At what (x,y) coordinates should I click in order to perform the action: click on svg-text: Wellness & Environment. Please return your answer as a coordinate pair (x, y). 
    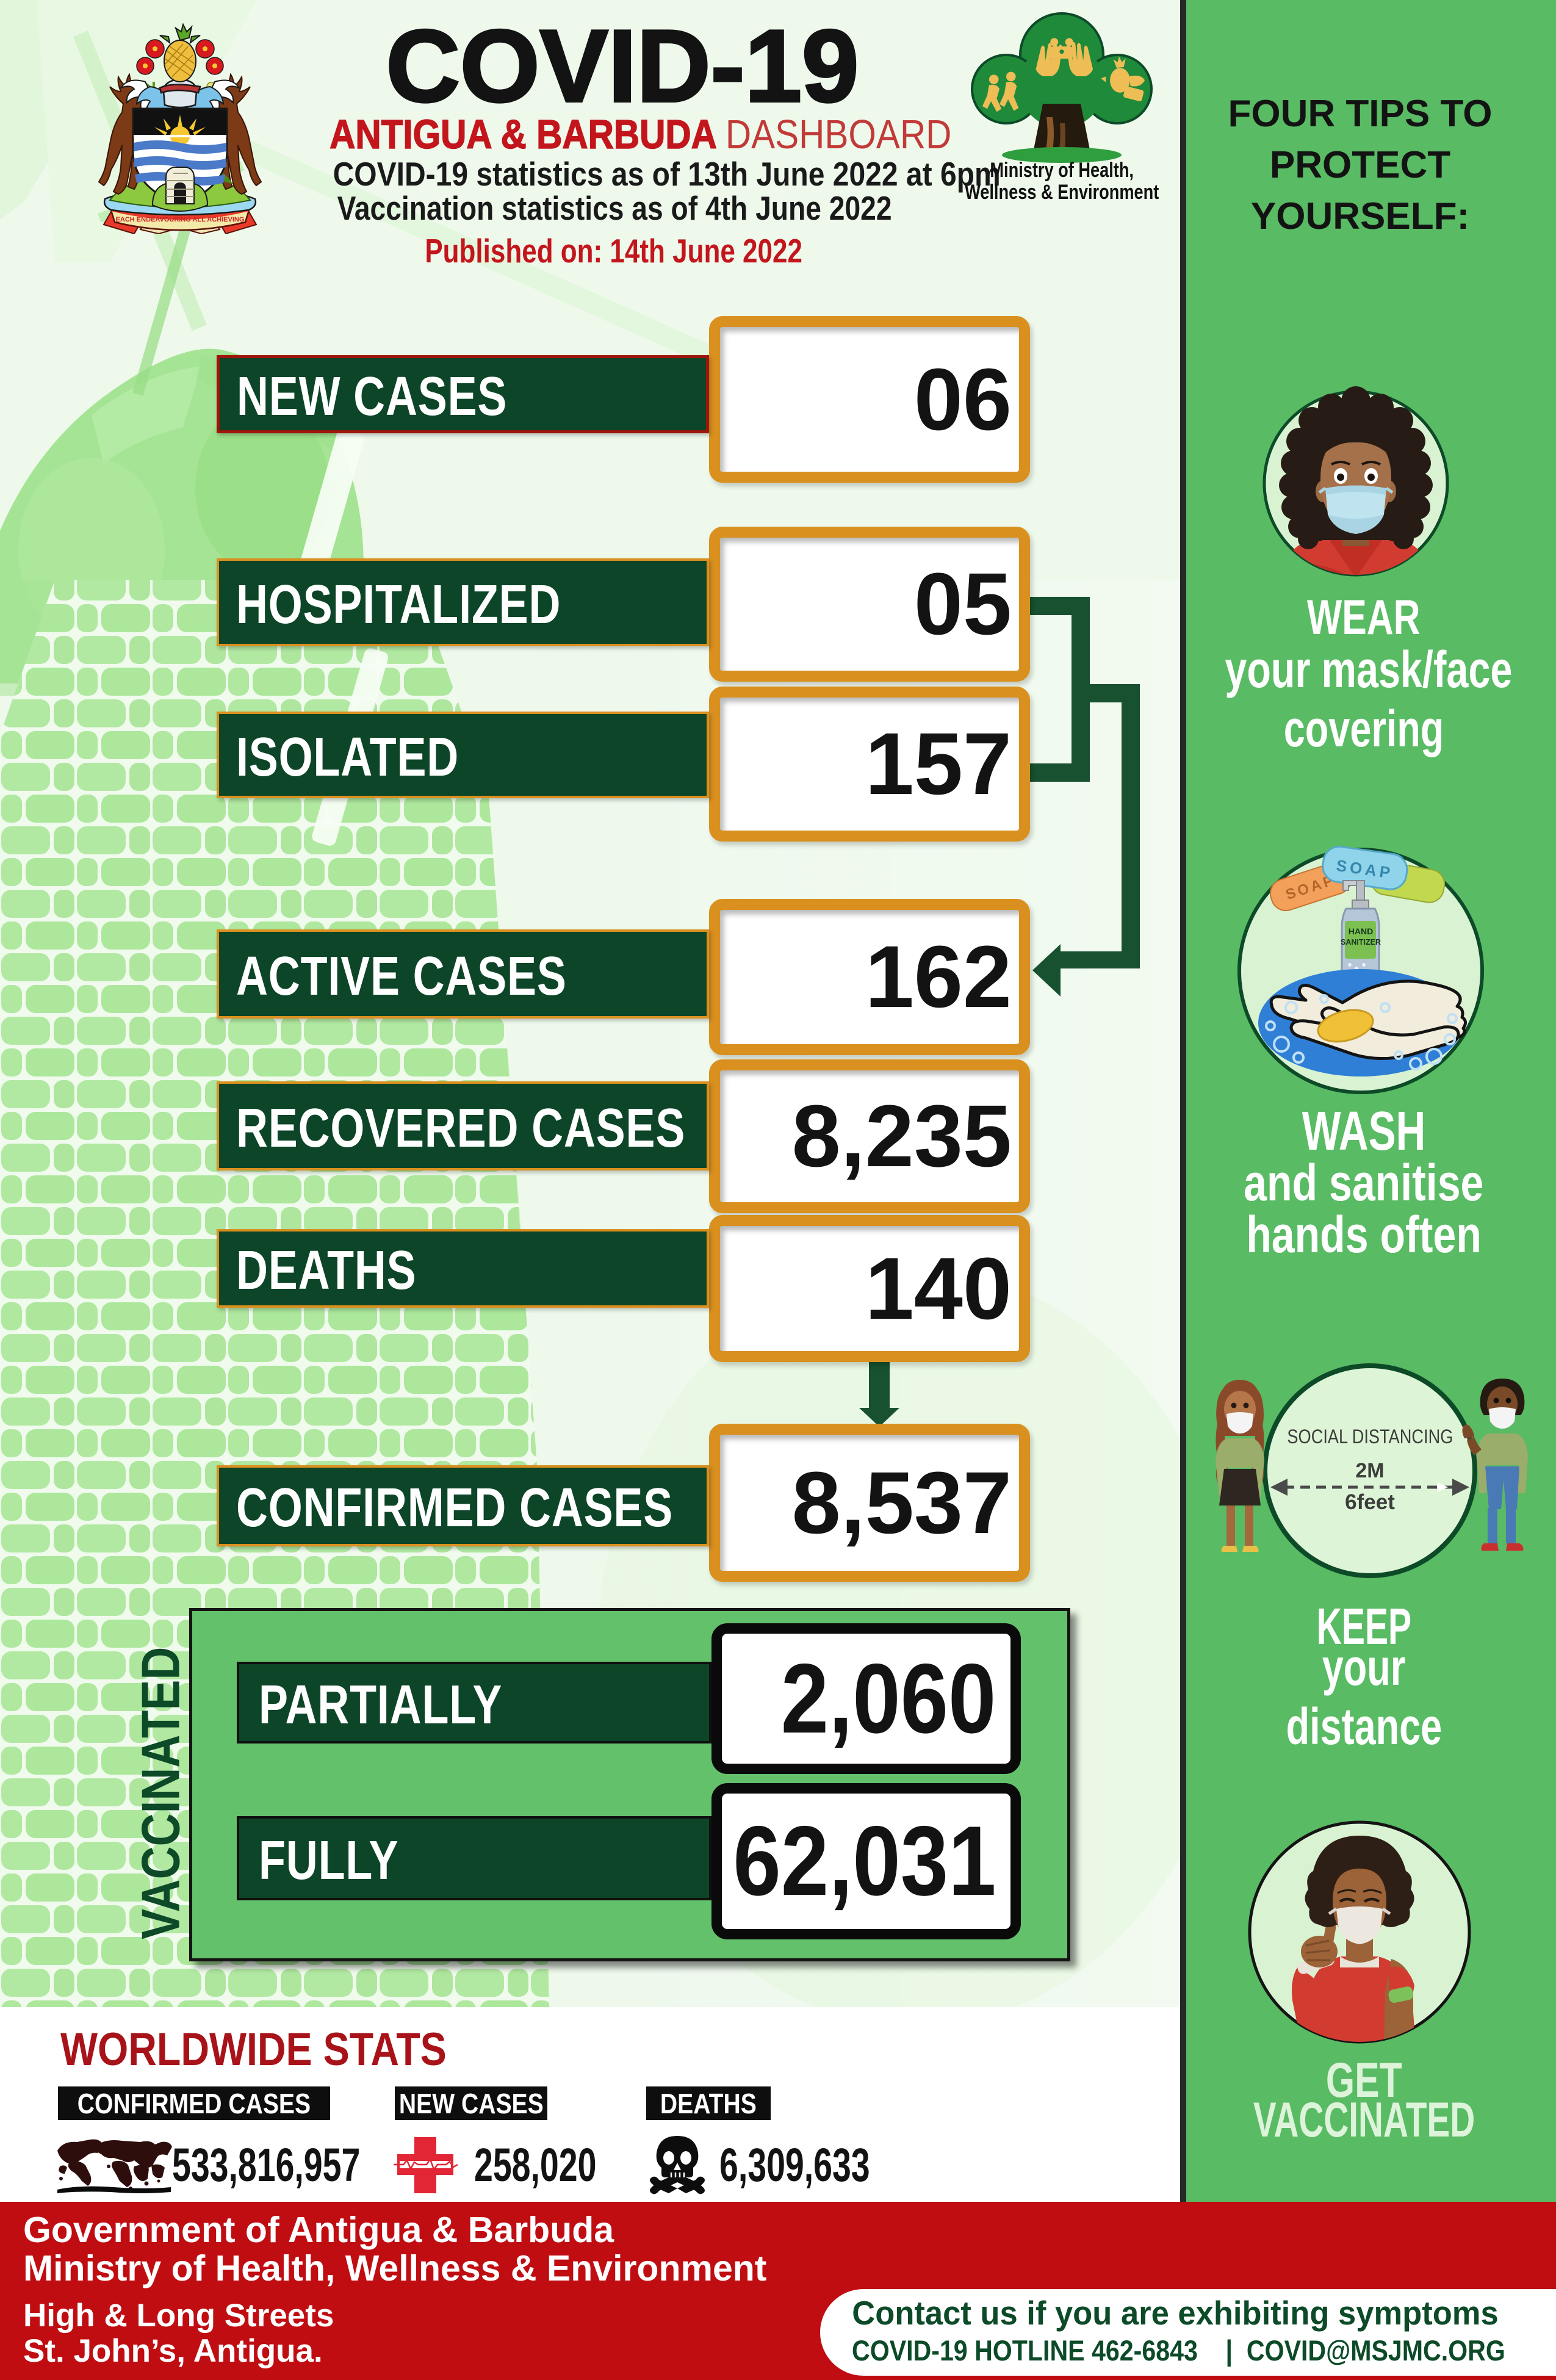
    Looking at the image, I should click on (1062, 192).